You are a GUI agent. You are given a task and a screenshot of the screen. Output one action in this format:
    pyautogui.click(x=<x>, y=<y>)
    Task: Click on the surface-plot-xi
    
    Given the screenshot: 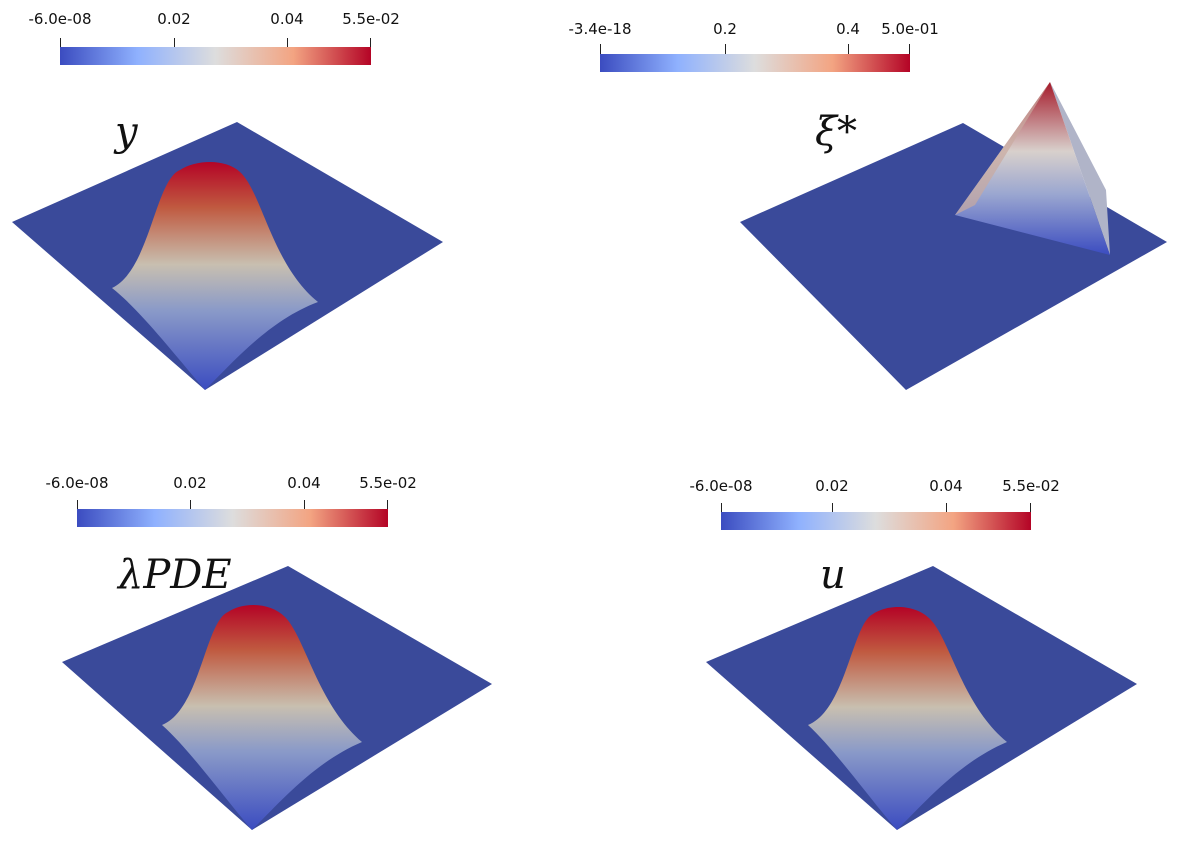 What is the action you would take?
    pyautogui.click(x=953, y=236)
    